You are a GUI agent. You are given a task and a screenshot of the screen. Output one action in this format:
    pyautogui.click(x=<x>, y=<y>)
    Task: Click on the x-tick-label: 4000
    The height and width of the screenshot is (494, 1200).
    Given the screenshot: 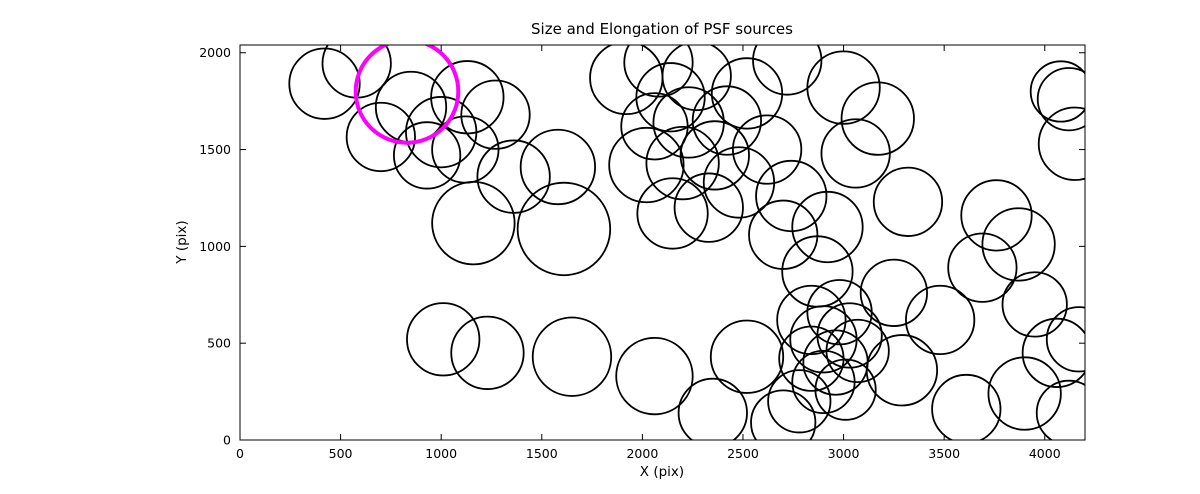 What is the action you would take?
    pyautogui.click(x=1045, y=453)
    